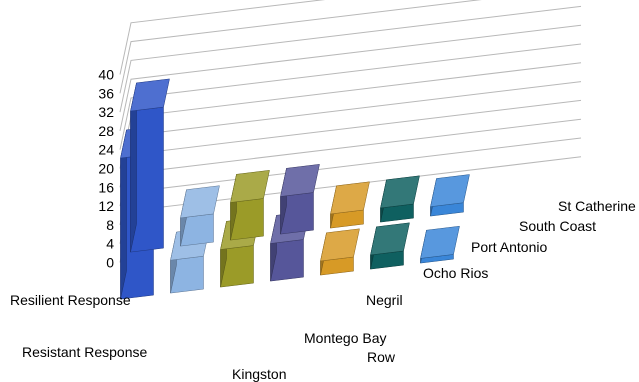  I want to click on y-tick-label: 20, so click(106, 169).